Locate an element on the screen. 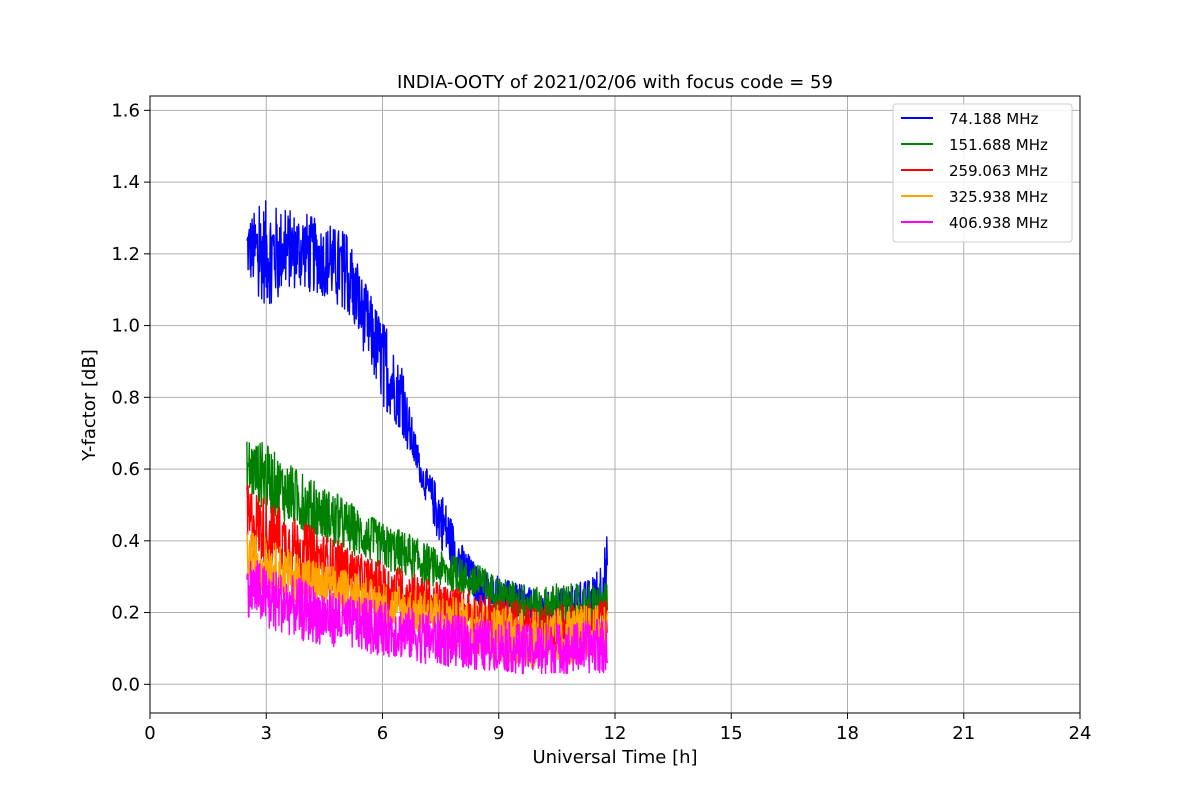  legend-label: 325.938 MHz is located at coordinates (998, 197).